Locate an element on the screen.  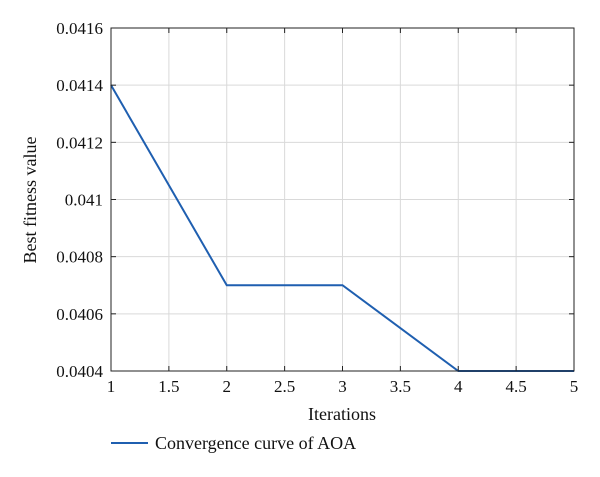
x-tick-label: 3 is located at coordinates (342, 386).